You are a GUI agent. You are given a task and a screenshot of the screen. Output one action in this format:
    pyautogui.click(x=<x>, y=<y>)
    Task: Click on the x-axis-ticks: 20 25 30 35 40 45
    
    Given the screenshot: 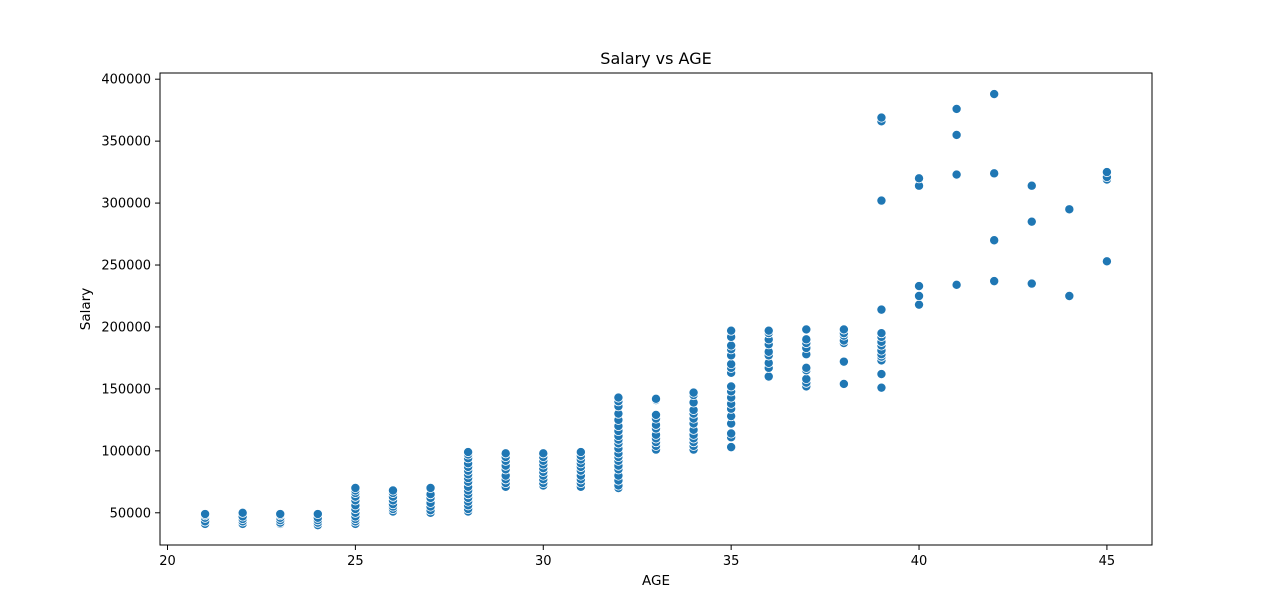 What is the action you would take?
    pyautogui.click(x=637, y=557)
    